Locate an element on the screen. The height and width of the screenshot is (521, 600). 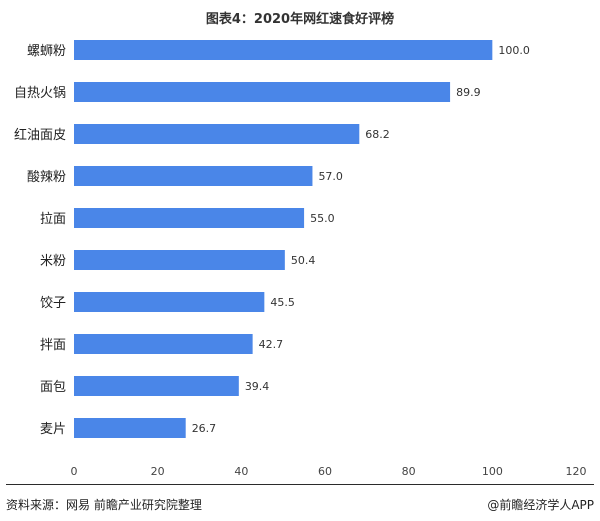
data-label: 89.9 is located at coordinates (468, 92).